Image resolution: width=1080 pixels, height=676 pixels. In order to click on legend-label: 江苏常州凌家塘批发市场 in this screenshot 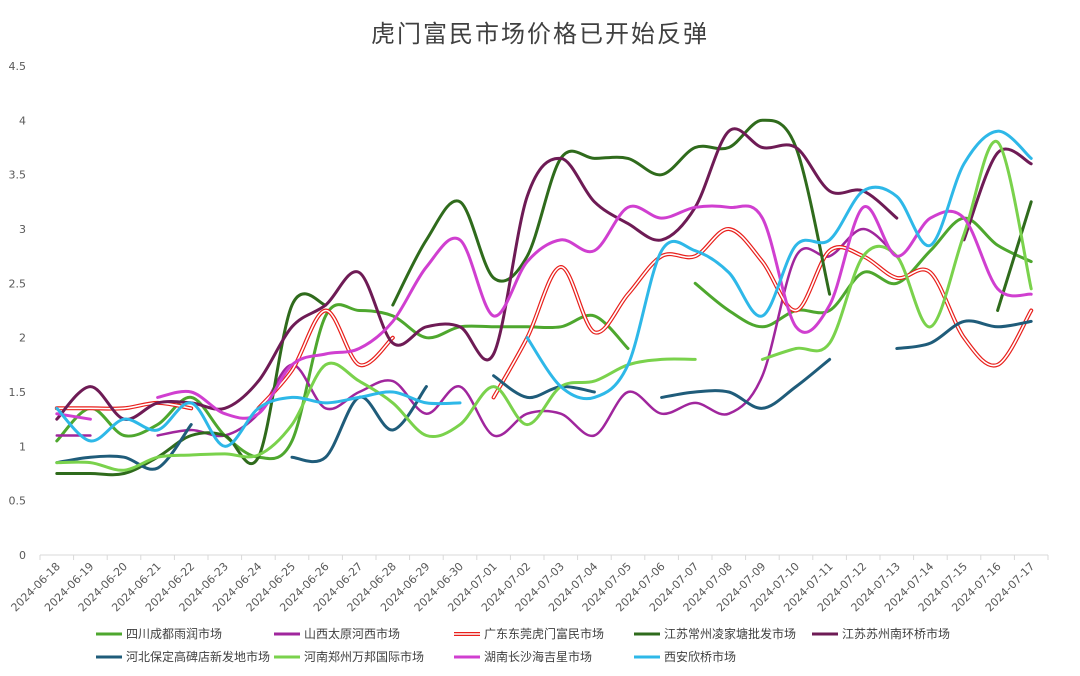, I will do `click(730, 633)`.